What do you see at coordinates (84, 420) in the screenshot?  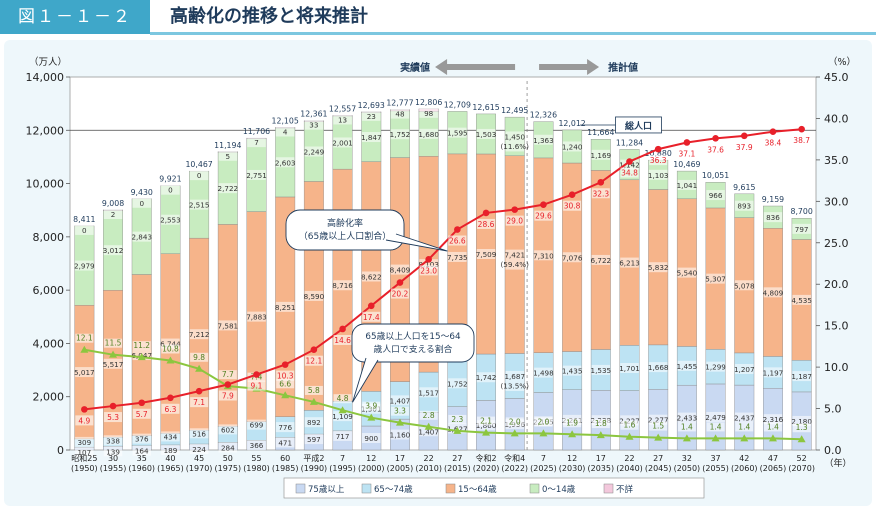 I see `aging-rate-label: 4.9` at bounding box center [84, 420].